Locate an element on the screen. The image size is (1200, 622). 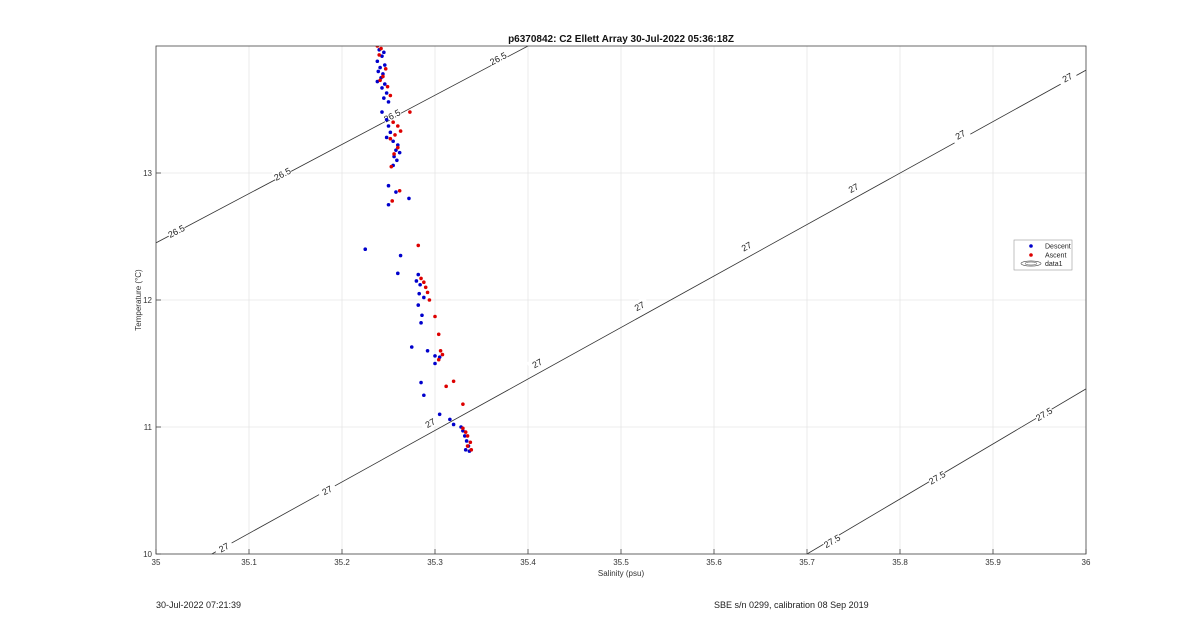
legend-marker-data1-inner is located at coordinates (1031, 263).